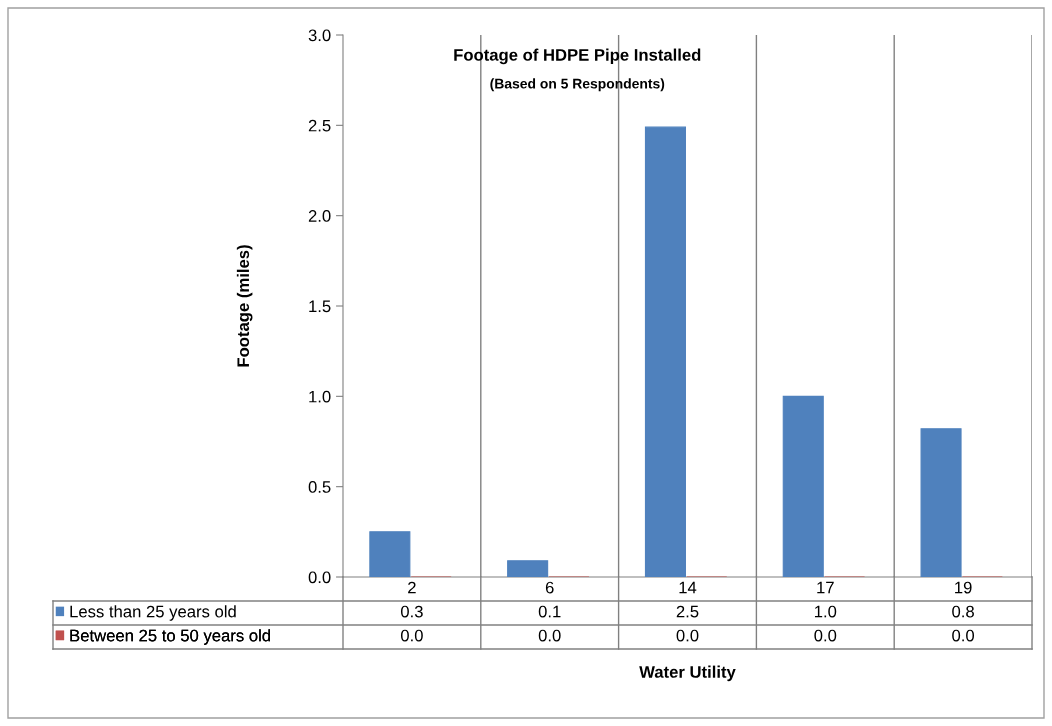 Image resolution: width=1052 pixels, height=726 pixels. What do you see at coordinates (153, 613) in the screenshot?
I see `legend-label: Less than 25 years old` at bounding box center [153, 613].